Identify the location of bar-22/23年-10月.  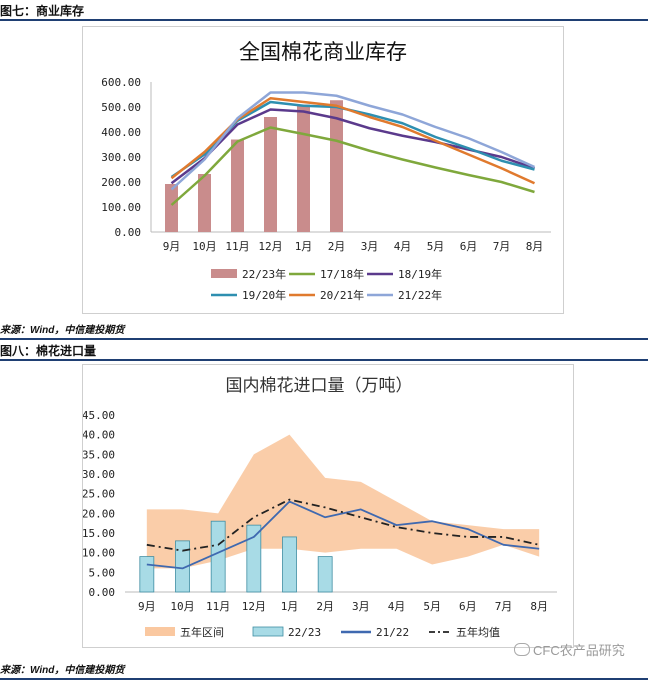
(204, 203).